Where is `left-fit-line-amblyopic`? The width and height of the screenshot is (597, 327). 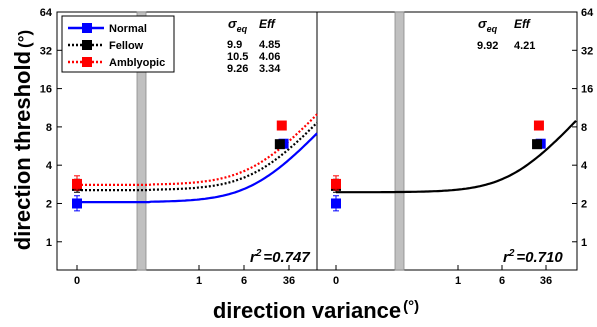
left-fit-line-amblyopic is located at coordinates (197, 149).